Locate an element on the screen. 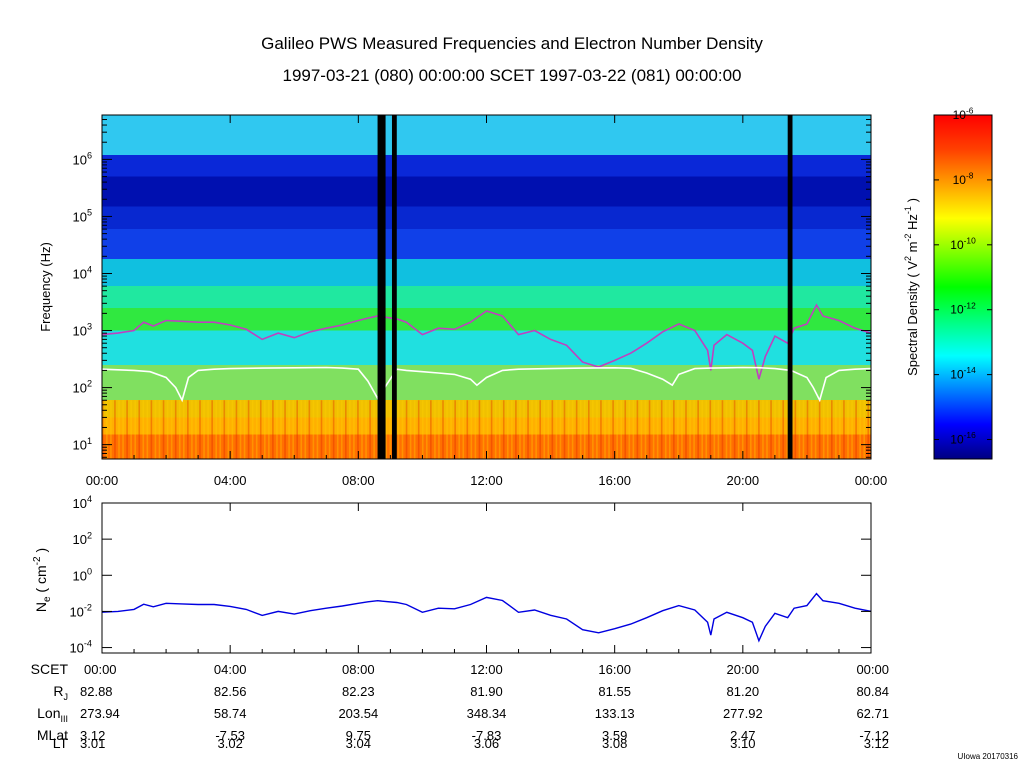  ephemeris-cell: 00:00 is located at coordinates (872, 669).